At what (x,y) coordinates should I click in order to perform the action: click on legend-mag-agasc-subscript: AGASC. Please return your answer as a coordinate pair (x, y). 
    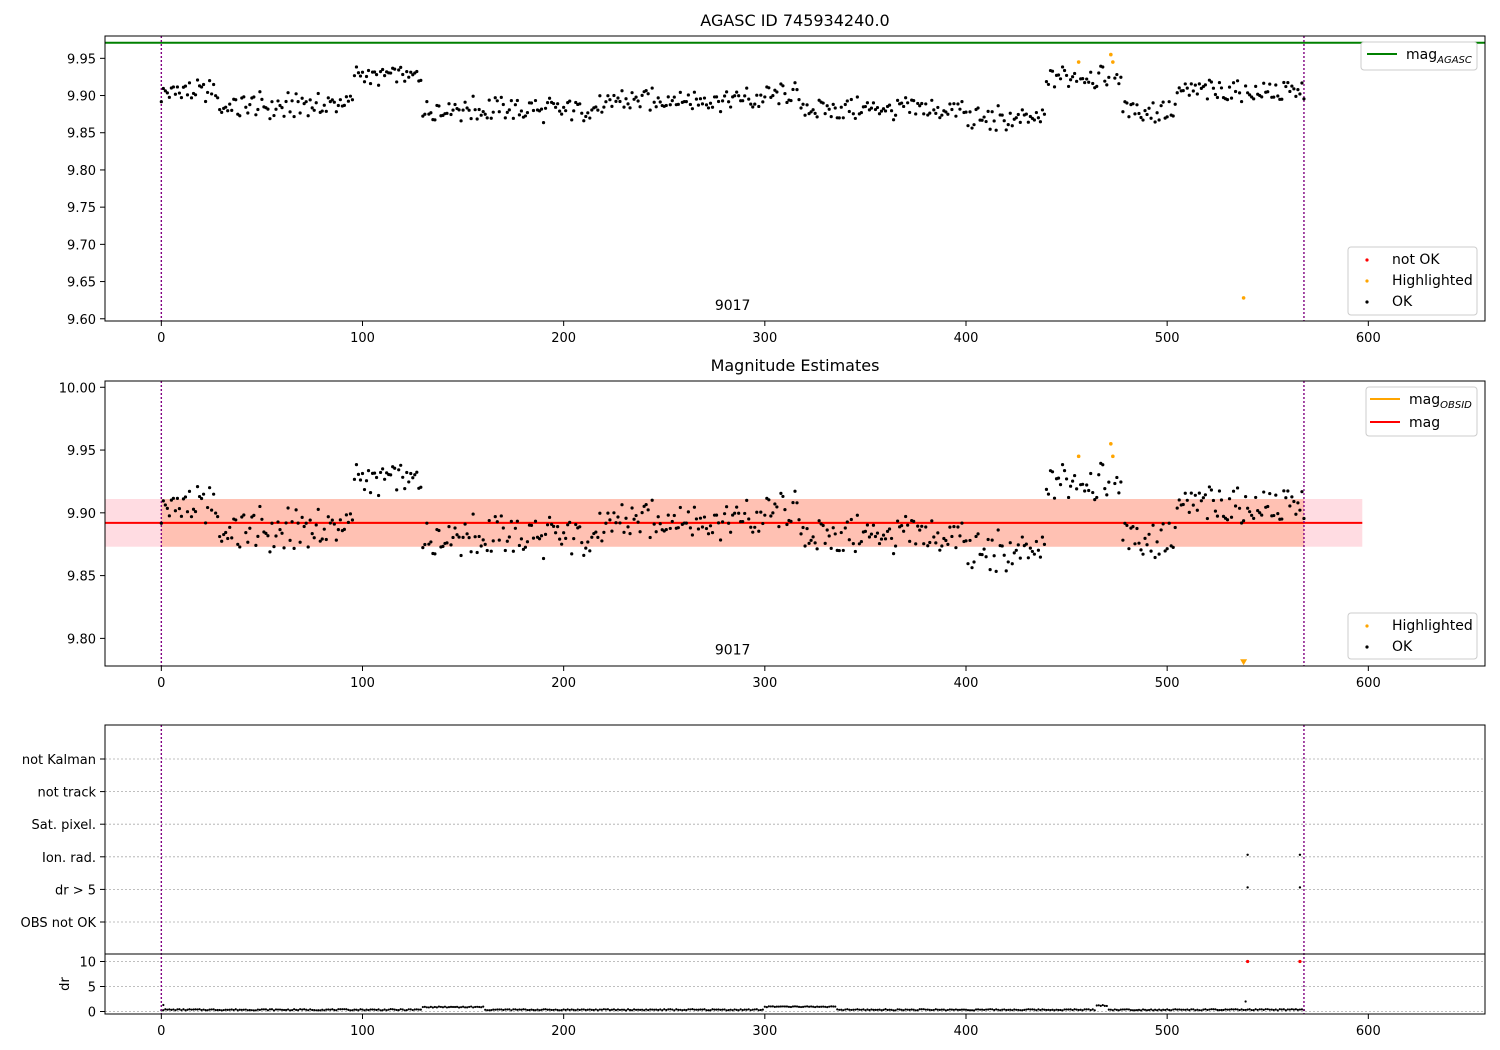
    Looking at the image, I should click on (1454, 60).